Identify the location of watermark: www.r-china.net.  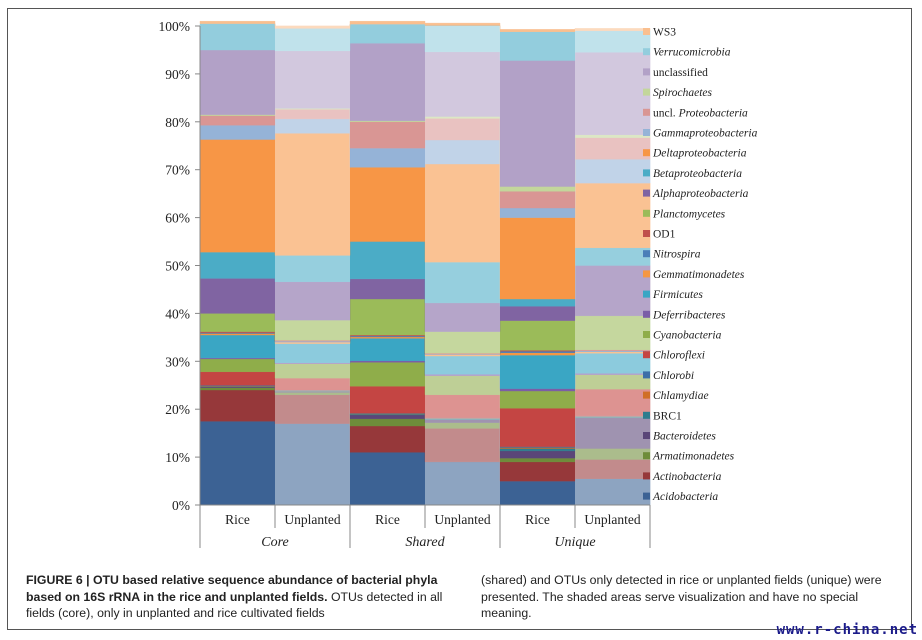
(847, 630).